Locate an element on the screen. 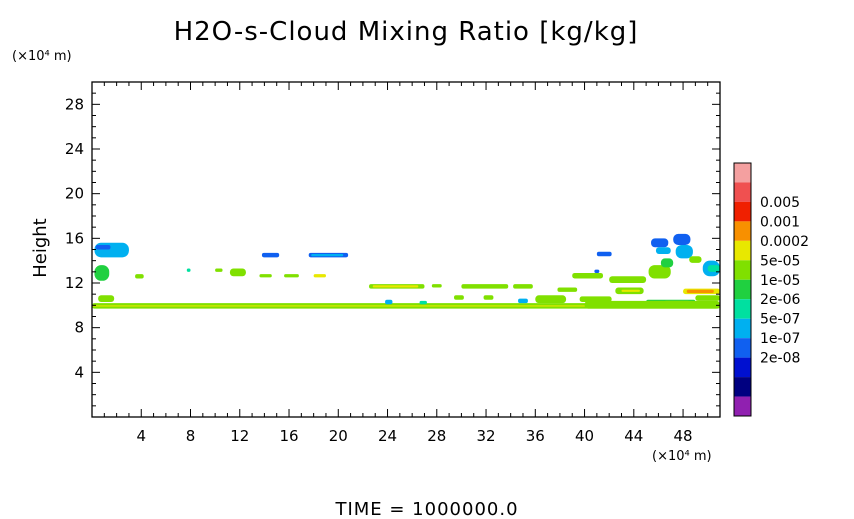  y-tick-label: 4 is located at coordinates (79, 372).